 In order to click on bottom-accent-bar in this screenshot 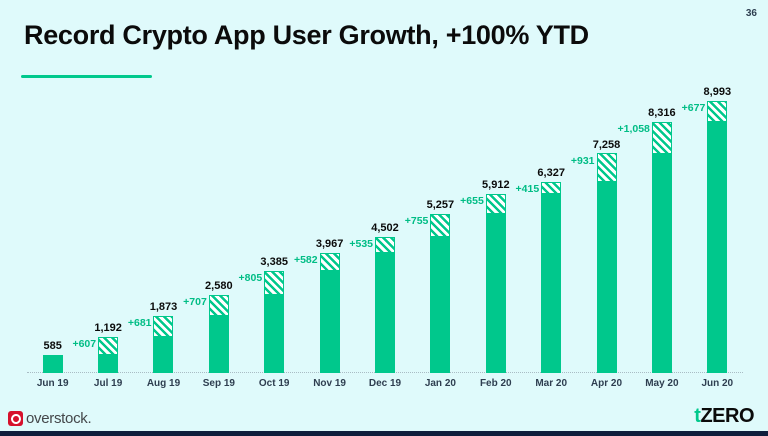, I will do `click(384, 433)`.